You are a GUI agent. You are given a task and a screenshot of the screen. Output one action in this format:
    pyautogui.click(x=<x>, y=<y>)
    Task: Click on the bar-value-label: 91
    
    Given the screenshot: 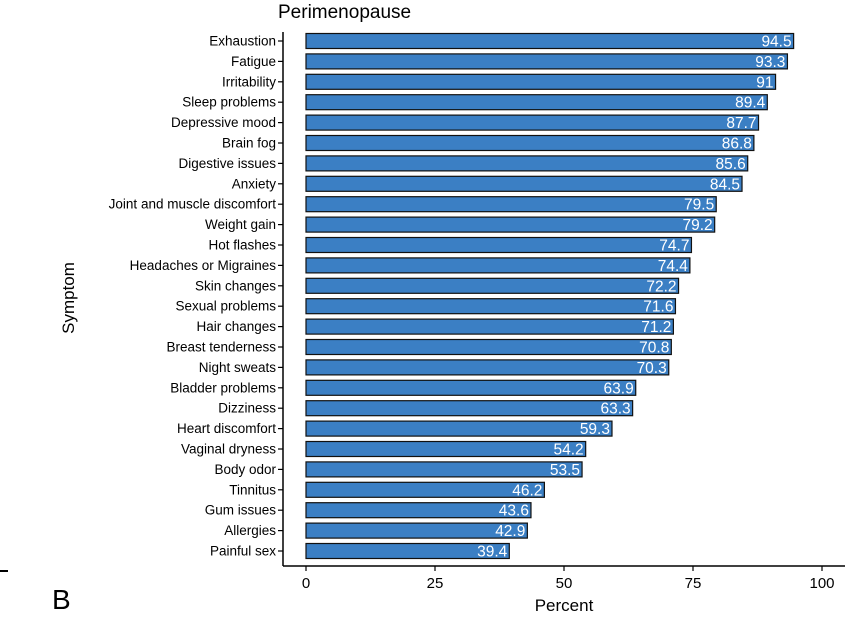 What is the action you would take?
    pyautogui.click(x=764, y=82)
    